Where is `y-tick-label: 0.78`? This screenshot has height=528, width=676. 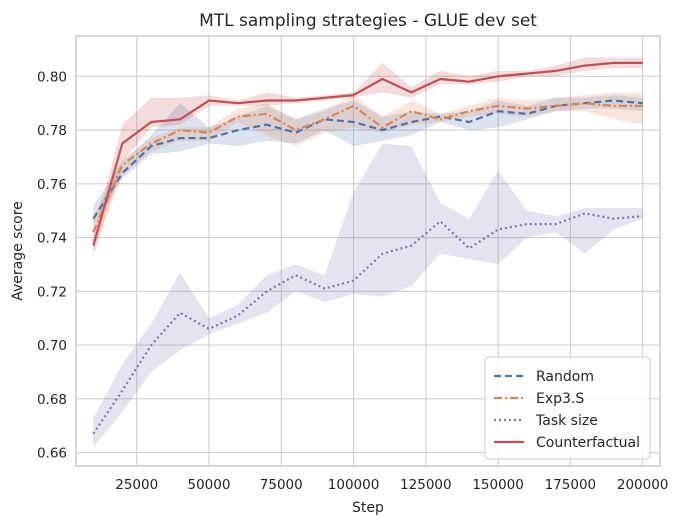
y-tick-label: 0.78 is located at coordinates (52, 131).